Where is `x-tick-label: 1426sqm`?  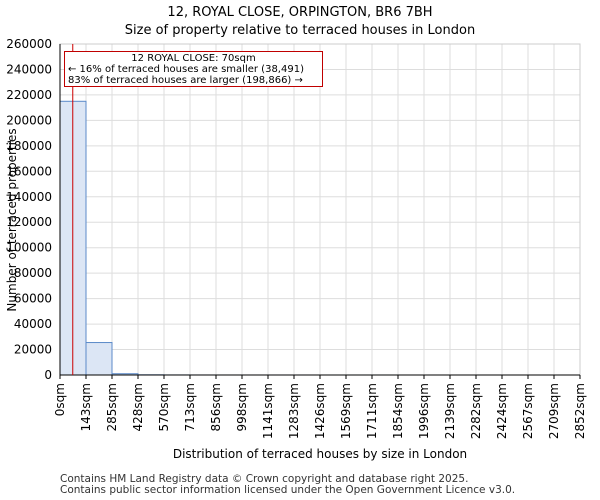
x-tick-label: 1426sqm is located at coordinates (320, 411).